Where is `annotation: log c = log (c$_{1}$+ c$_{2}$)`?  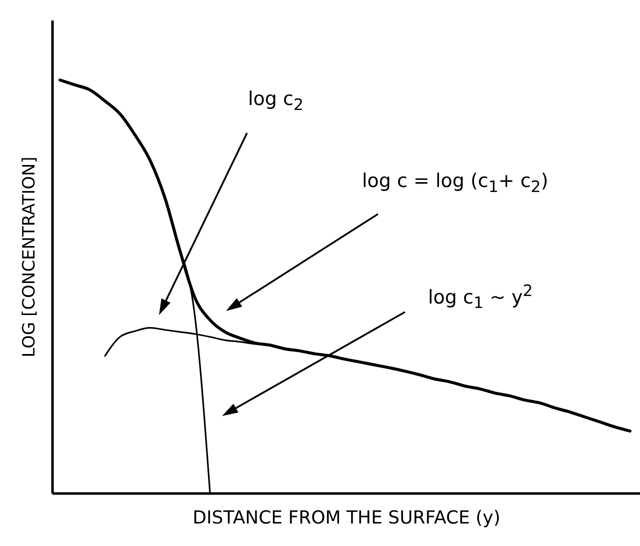 annotation: log c = log (c$_{1}$+ c$_{2}$) is located at coordinates (455, 183).